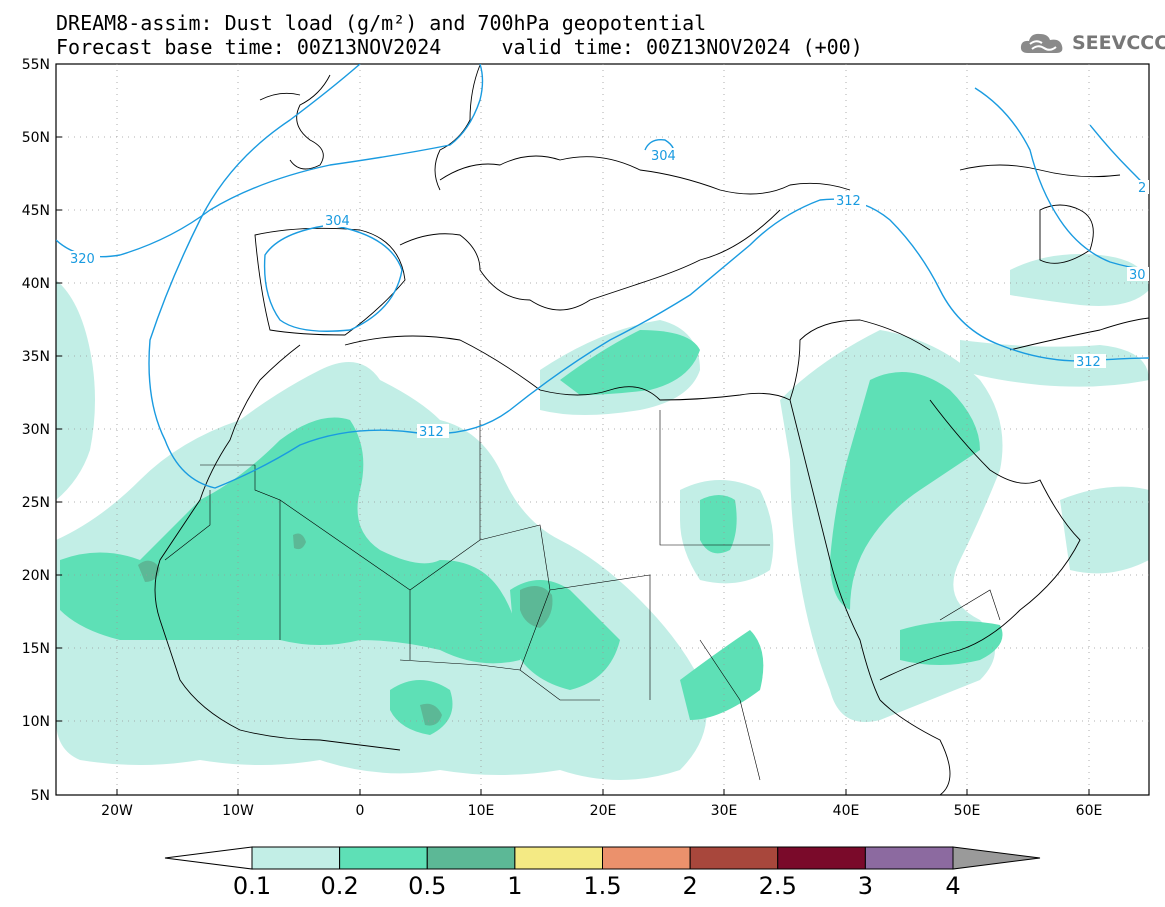 This screenshot has height=907, width=1165. Describe the element at coordinates (290, 540) in the screenshot. I see `dust-area-mauritania-mali` at that location.